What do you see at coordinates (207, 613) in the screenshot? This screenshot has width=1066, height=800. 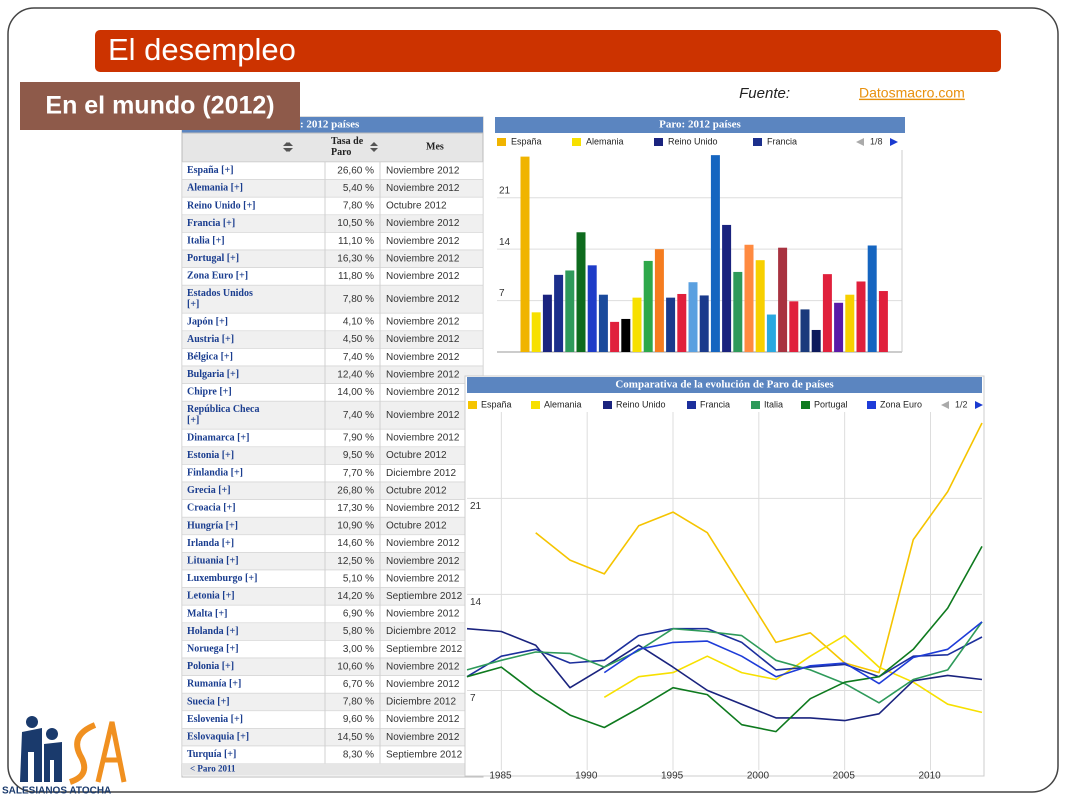 I see `country-link: Malta [+]` at bounding box center [207, 613].